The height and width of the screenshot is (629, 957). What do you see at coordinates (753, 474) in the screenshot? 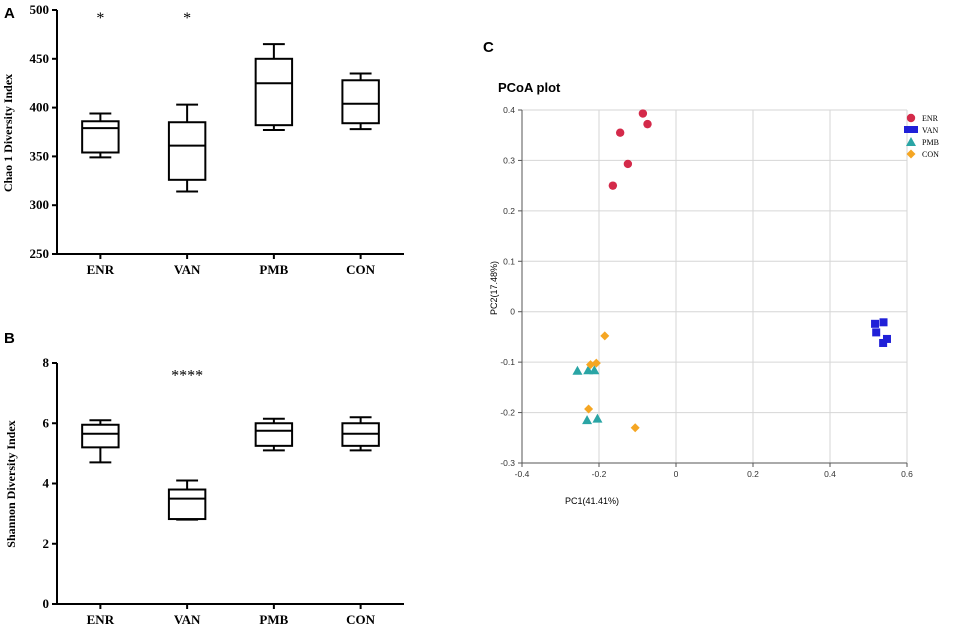
I see `pcoa-x-tick-label: 0.2` at bounding box center [753, 474].